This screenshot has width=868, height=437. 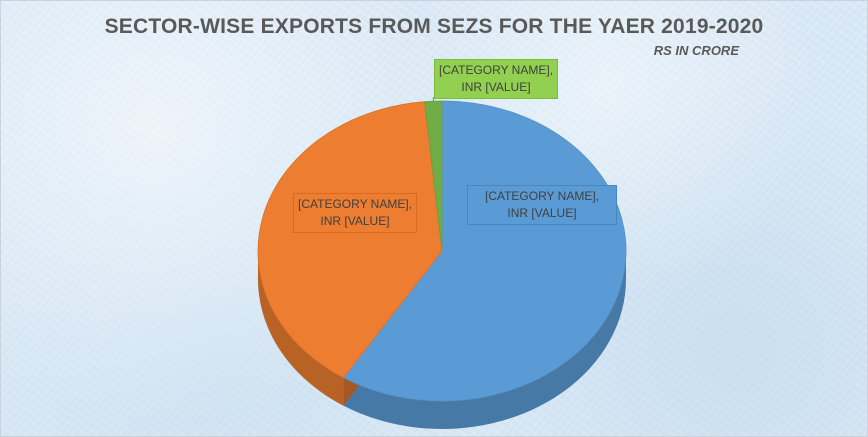 I want to click on data-label-slice-3: [CATEGORY NAME], INR [VALUE], so click(x=496, y=79).